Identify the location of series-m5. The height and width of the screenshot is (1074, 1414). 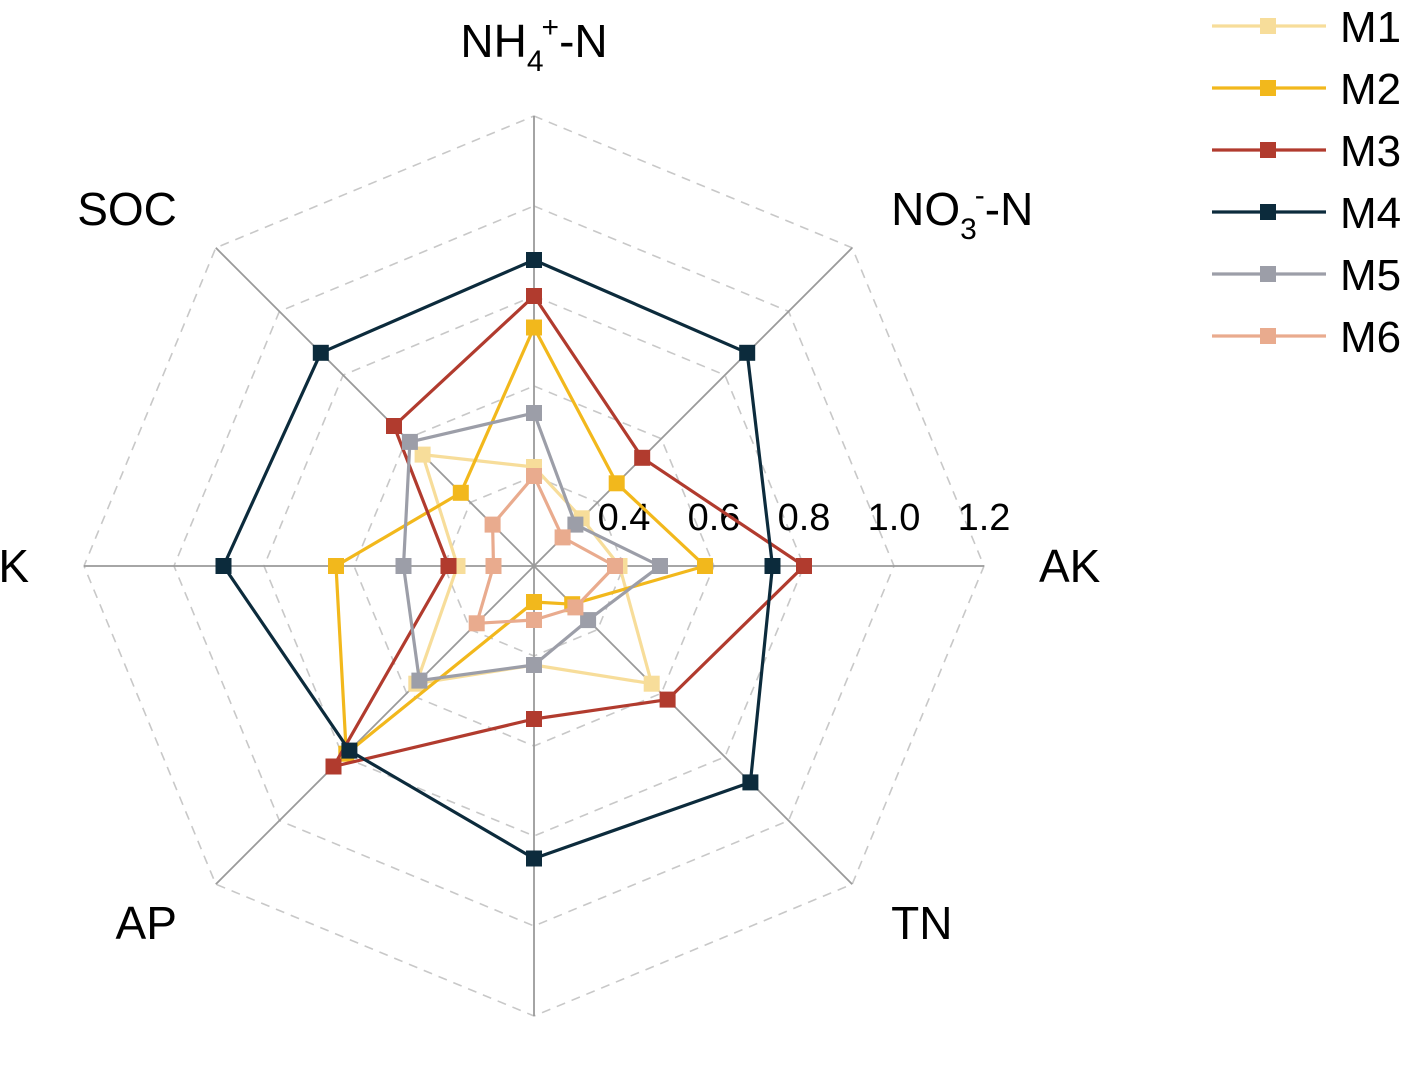
(531, 547).